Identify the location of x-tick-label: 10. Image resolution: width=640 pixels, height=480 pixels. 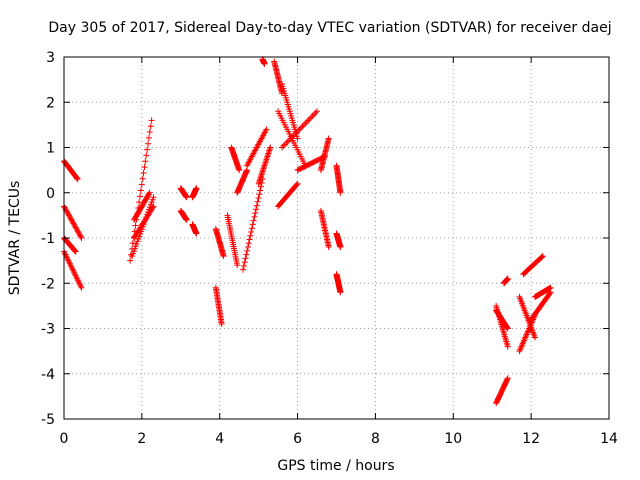
(453, 439).